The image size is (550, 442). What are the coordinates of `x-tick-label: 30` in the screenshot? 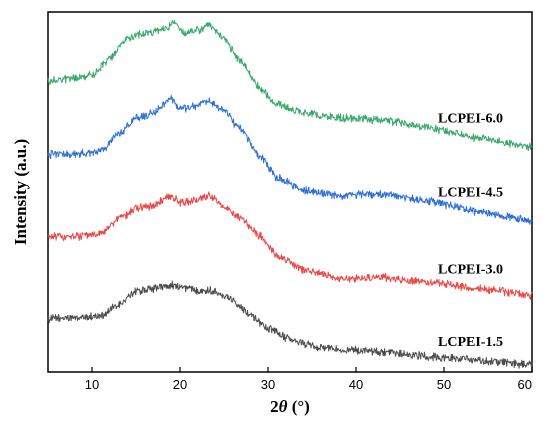 It's located at (268, 384).